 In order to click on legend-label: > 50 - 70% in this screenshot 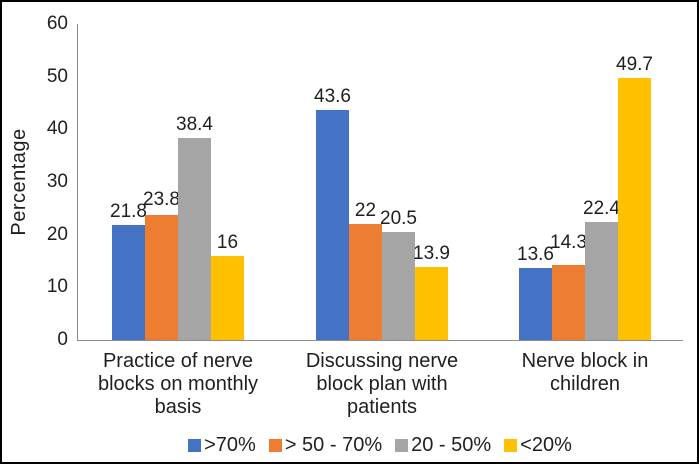, I will do `click(333, 445)`.